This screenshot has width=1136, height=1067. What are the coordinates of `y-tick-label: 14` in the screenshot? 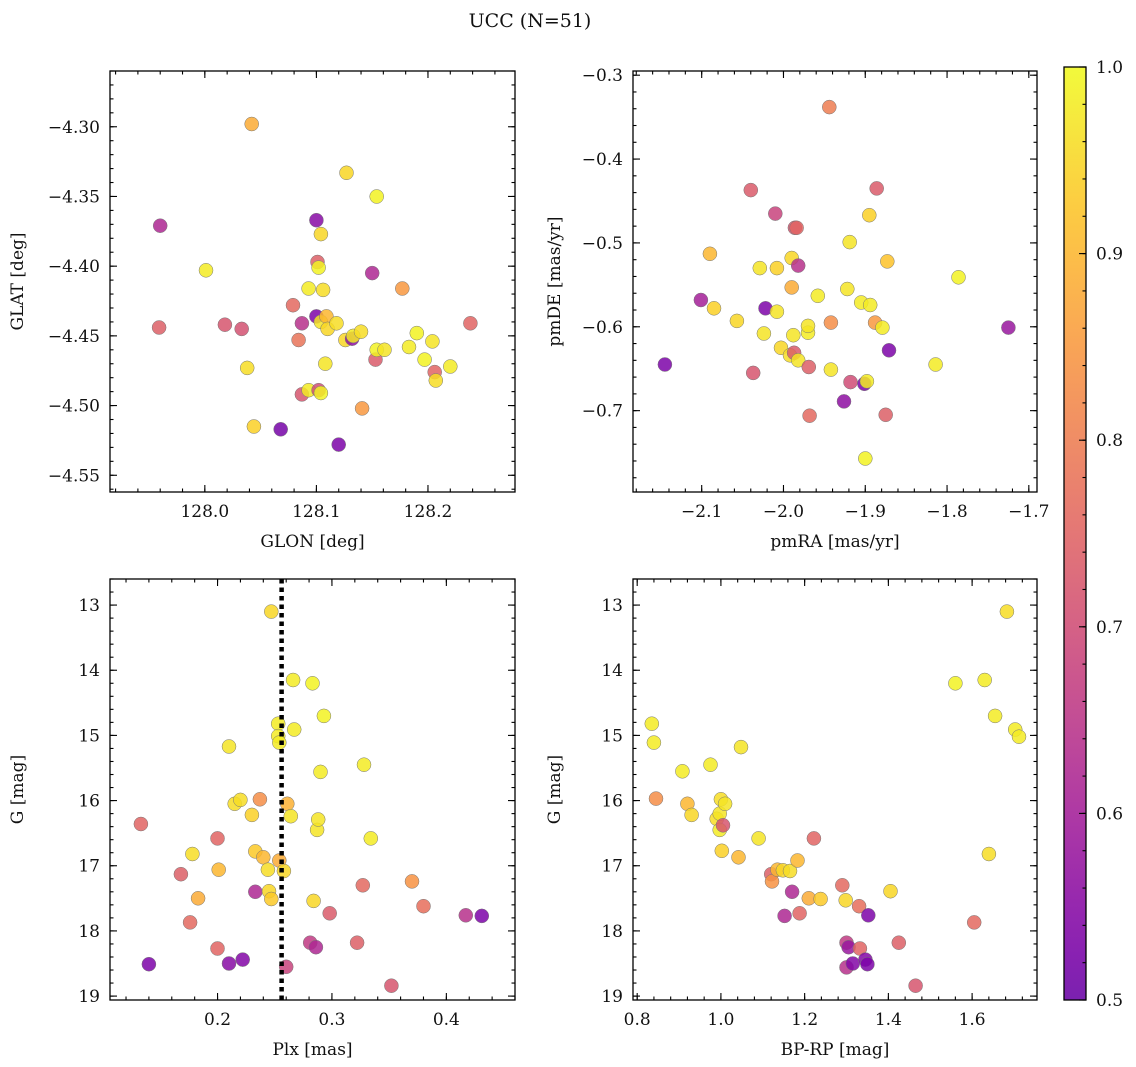 It's located at (89, 671).